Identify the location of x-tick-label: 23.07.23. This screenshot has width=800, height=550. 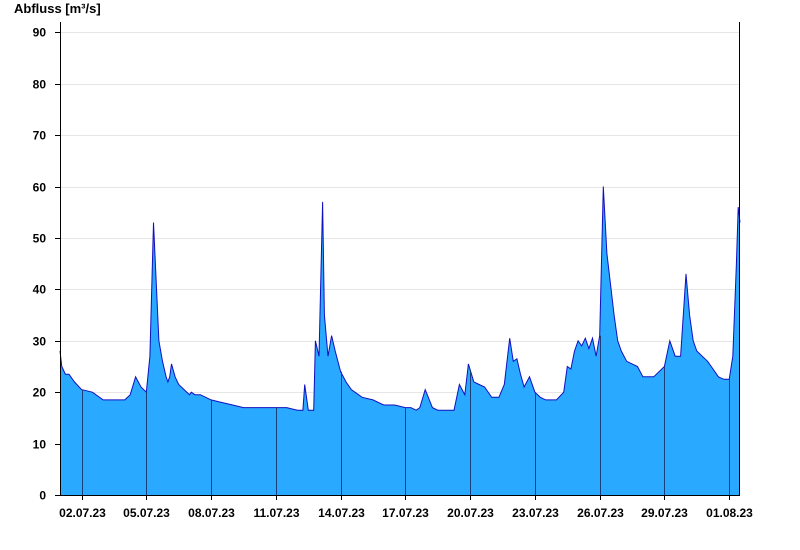
(535, 513).